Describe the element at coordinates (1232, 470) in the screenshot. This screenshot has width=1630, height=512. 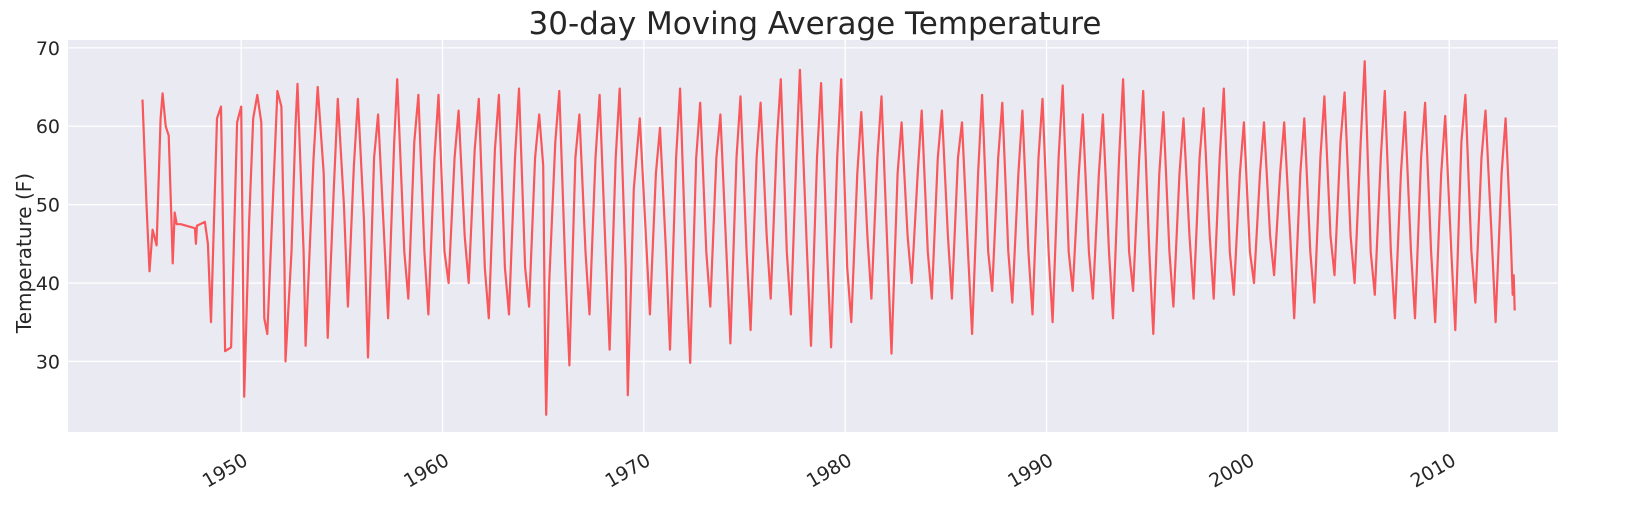
I see `x-tick-label: 2000` at that location.